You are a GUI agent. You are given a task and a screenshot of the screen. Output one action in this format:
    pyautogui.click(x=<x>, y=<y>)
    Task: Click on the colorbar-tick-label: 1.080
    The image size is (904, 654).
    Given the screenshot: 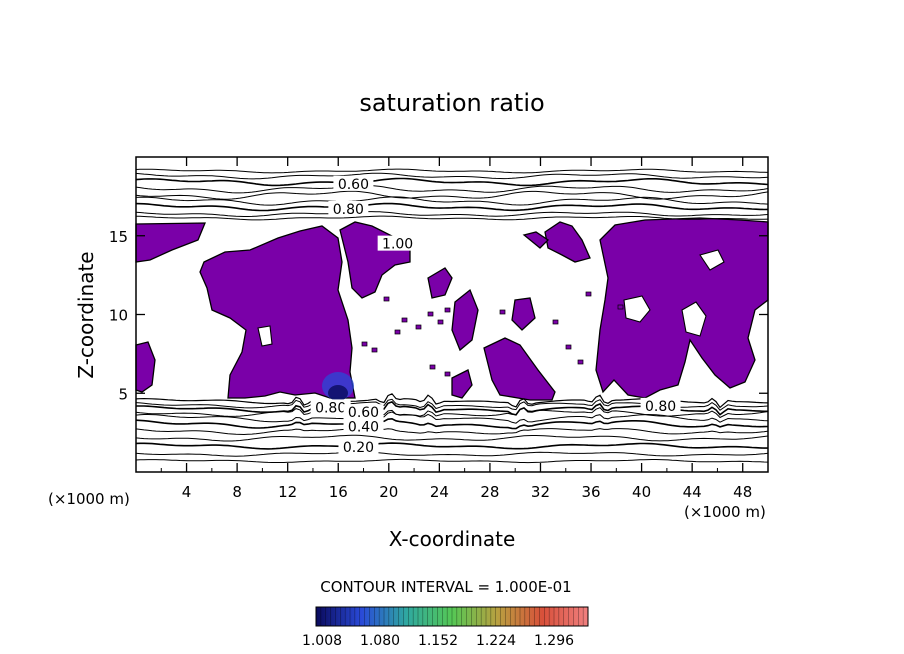 What is the action you would take?
    pyautogui.click(x=380, y=641)
    